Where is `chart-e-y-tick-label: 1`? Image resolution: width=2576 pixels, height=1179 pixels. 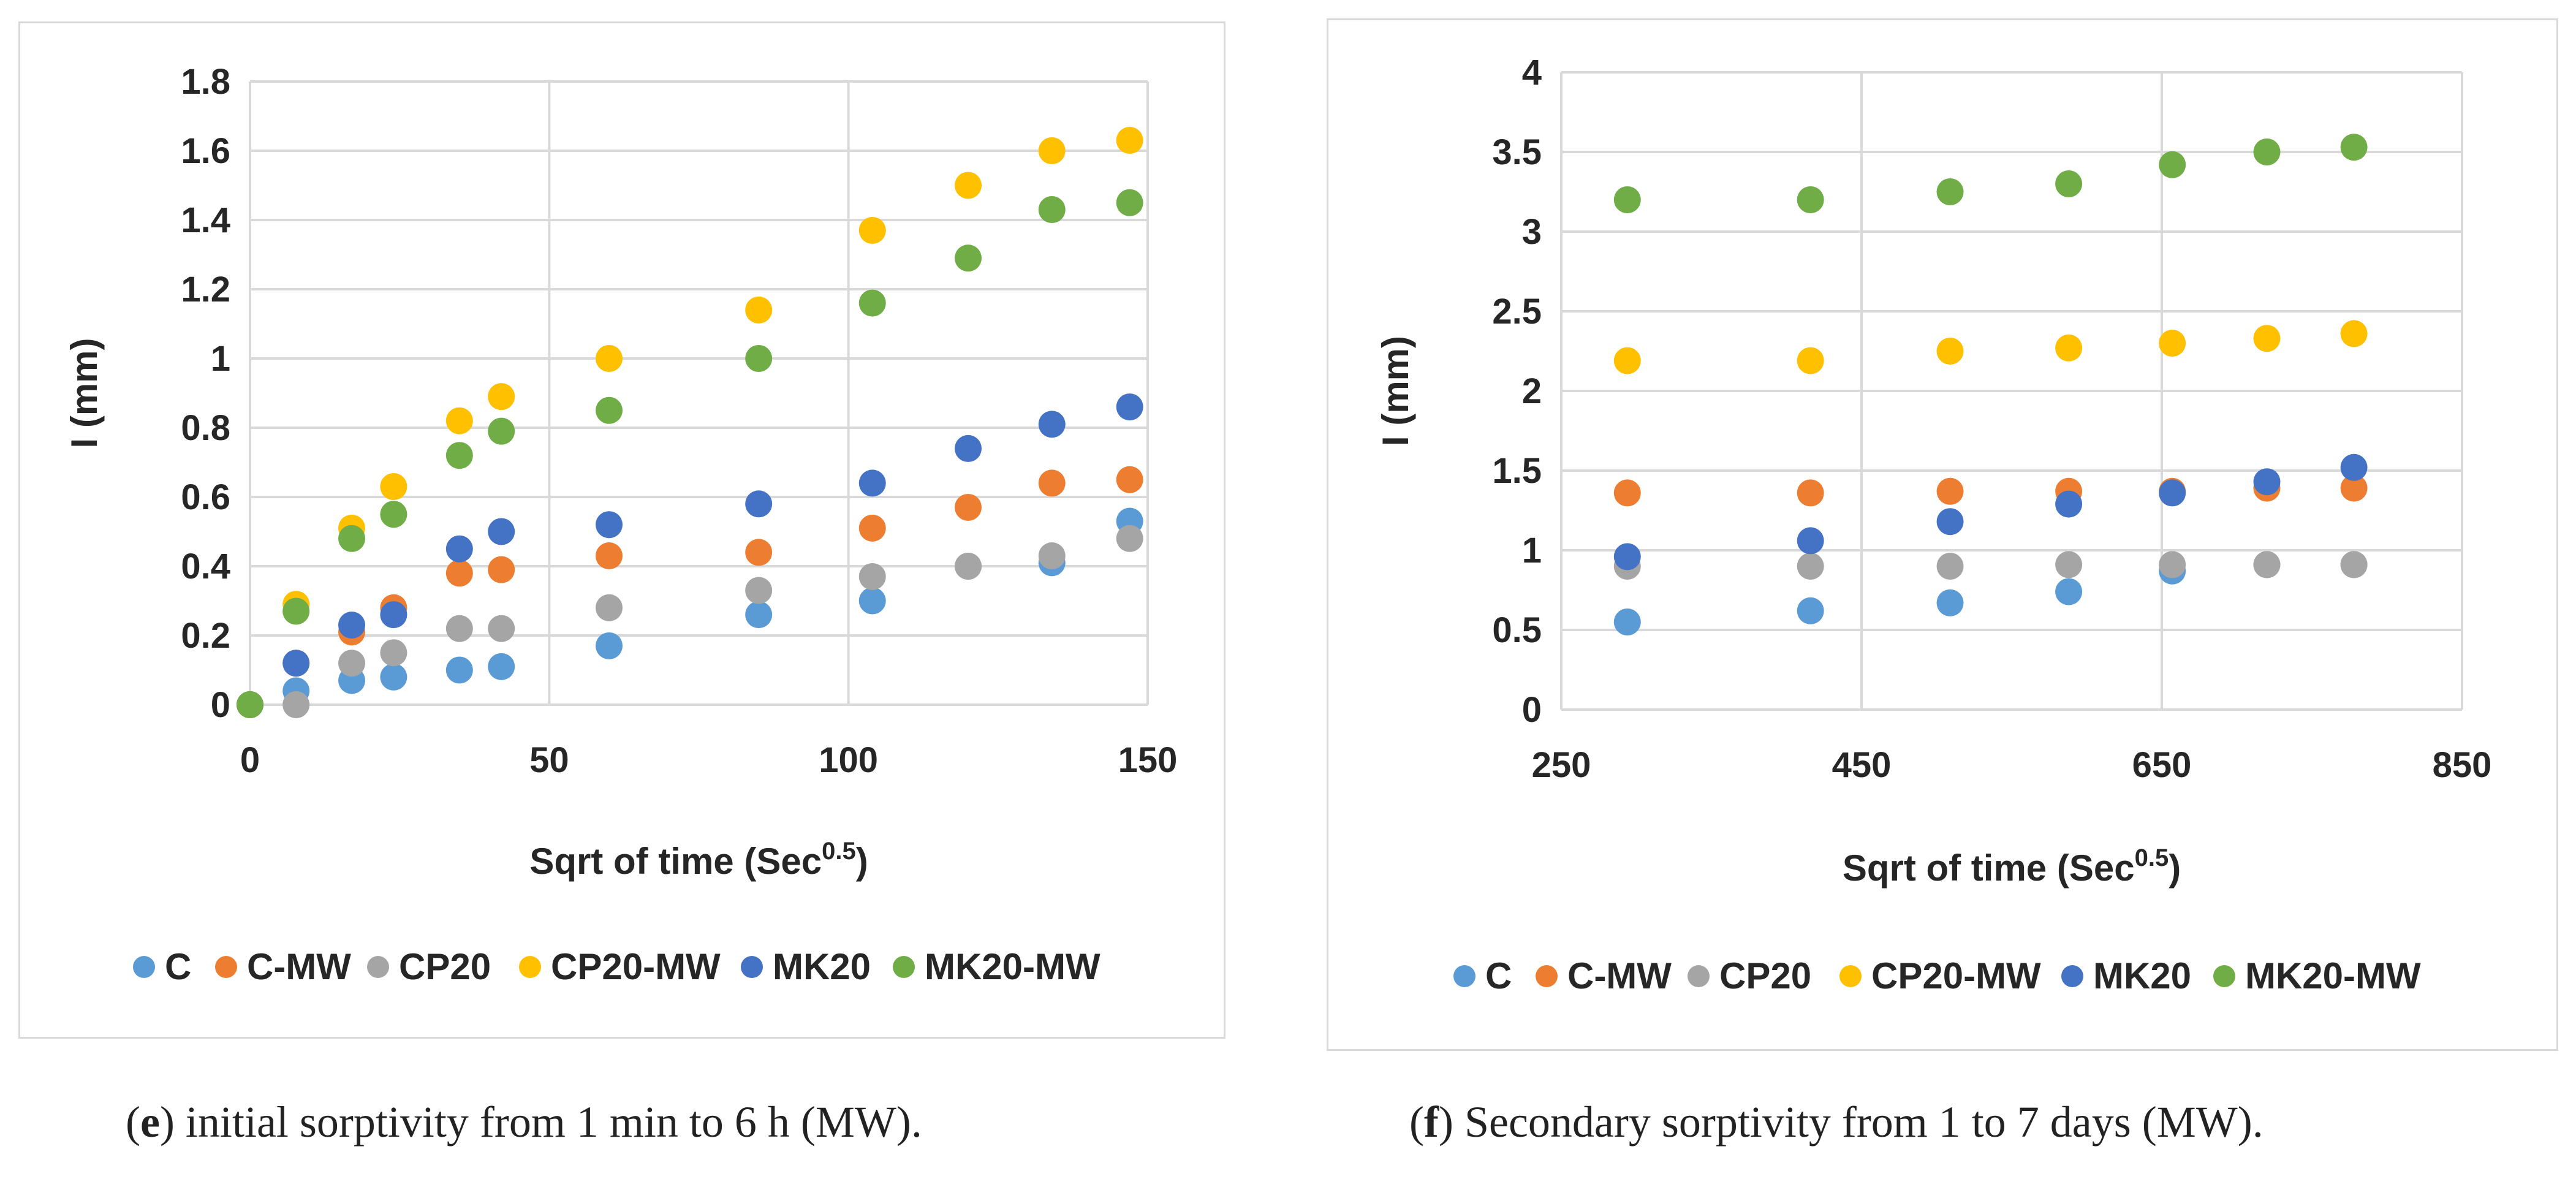 chart-e-y-tick-label: 1 is located at coordinates (220, 359).